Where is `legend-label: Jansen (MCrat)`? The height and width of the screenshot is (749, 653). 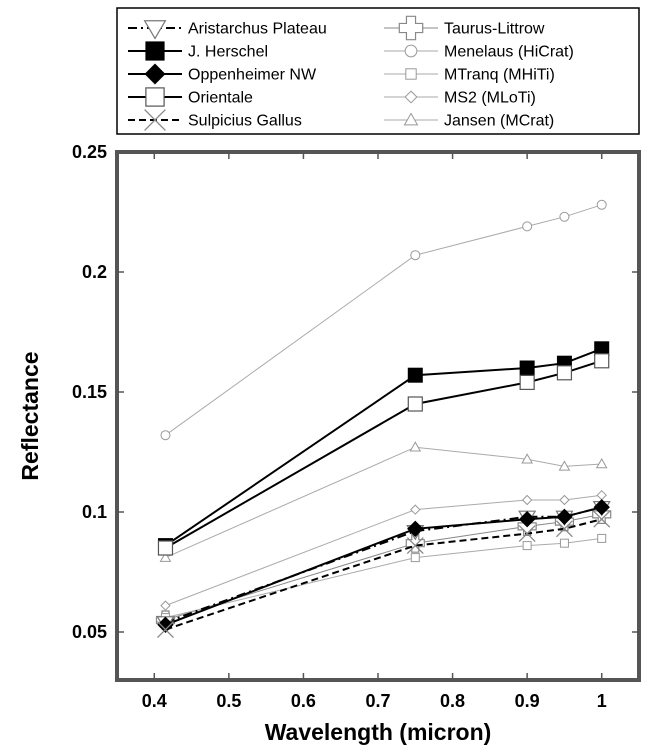
legend-label: Jansen (MCrat) is located at coordinates (499, 121).